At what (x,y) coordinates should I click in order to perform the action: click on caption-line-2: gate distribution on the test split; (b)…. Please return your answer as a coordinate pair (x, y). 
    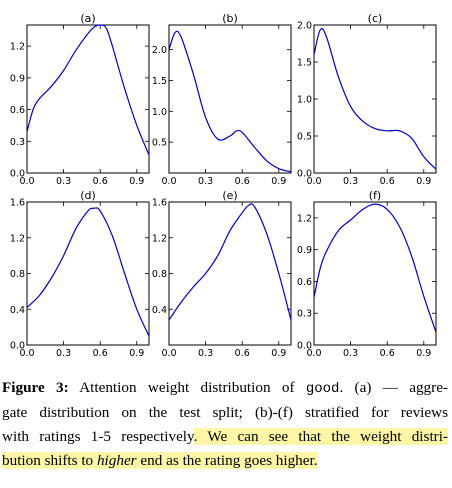
    Looking at the image, I should click on (225, 413).